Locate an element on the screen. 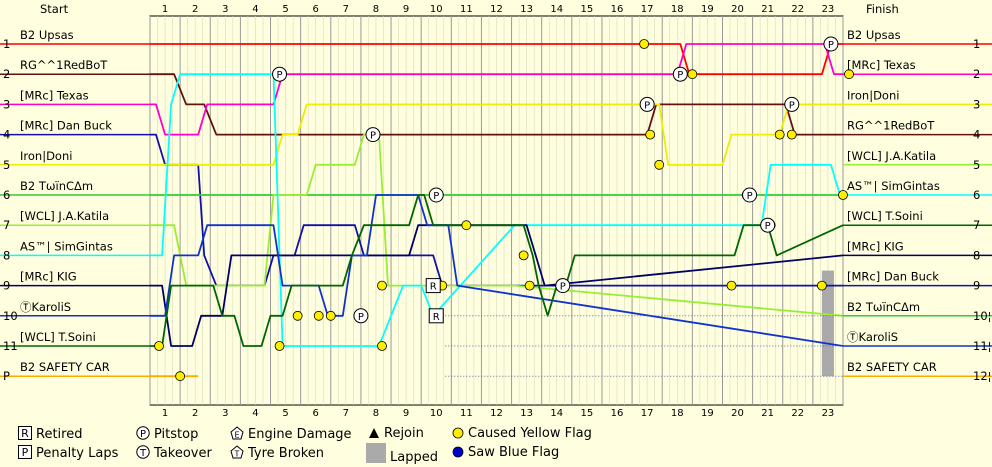  start-position: 3 is located at coordinates (6, 104).